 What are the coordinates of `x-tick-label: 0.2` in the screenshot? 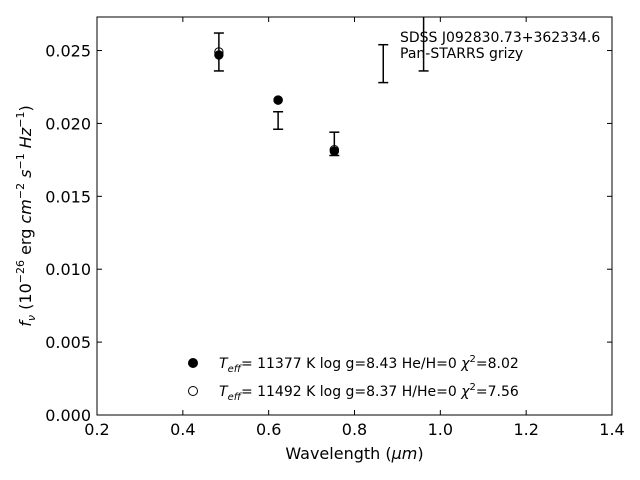 It's located at (96, 429).